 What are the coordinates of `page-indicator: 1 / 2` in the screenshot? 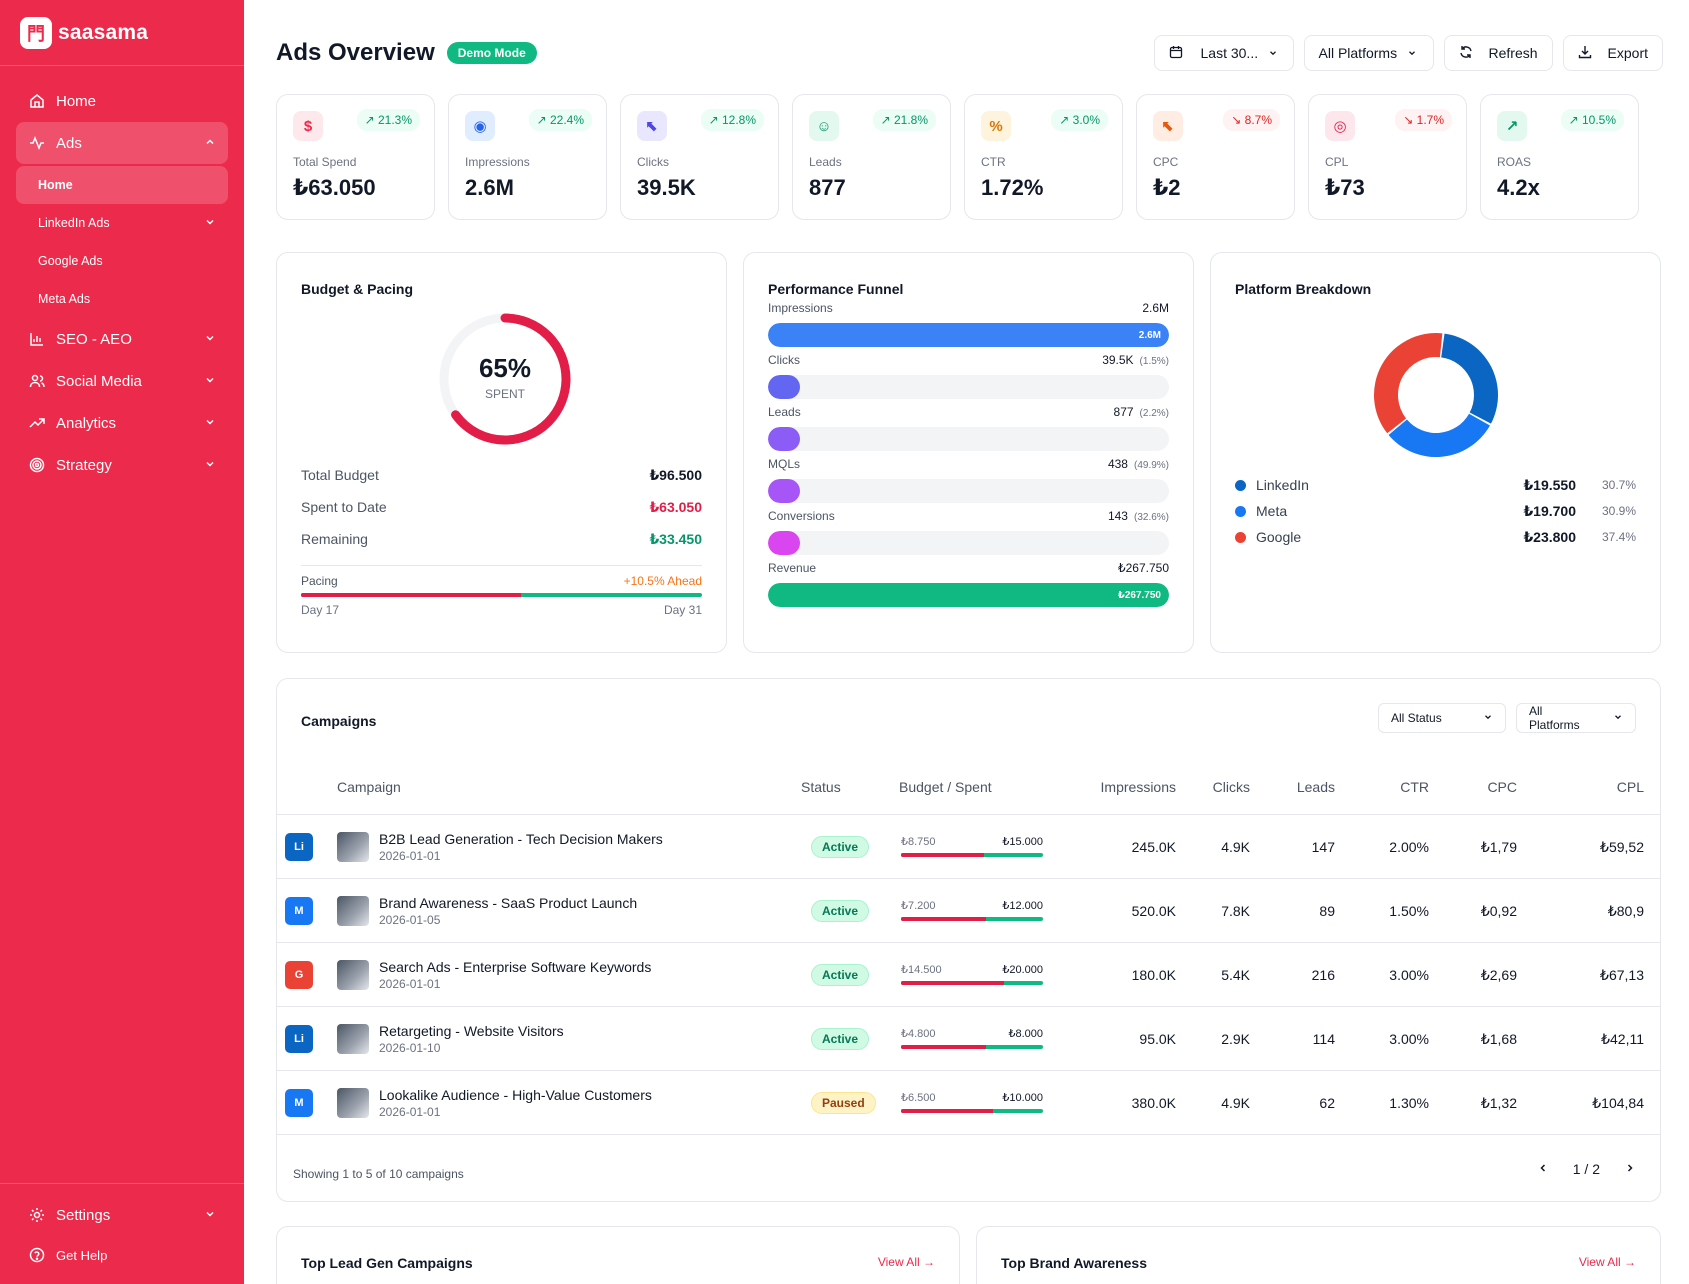 It's located at (1586, 1169).